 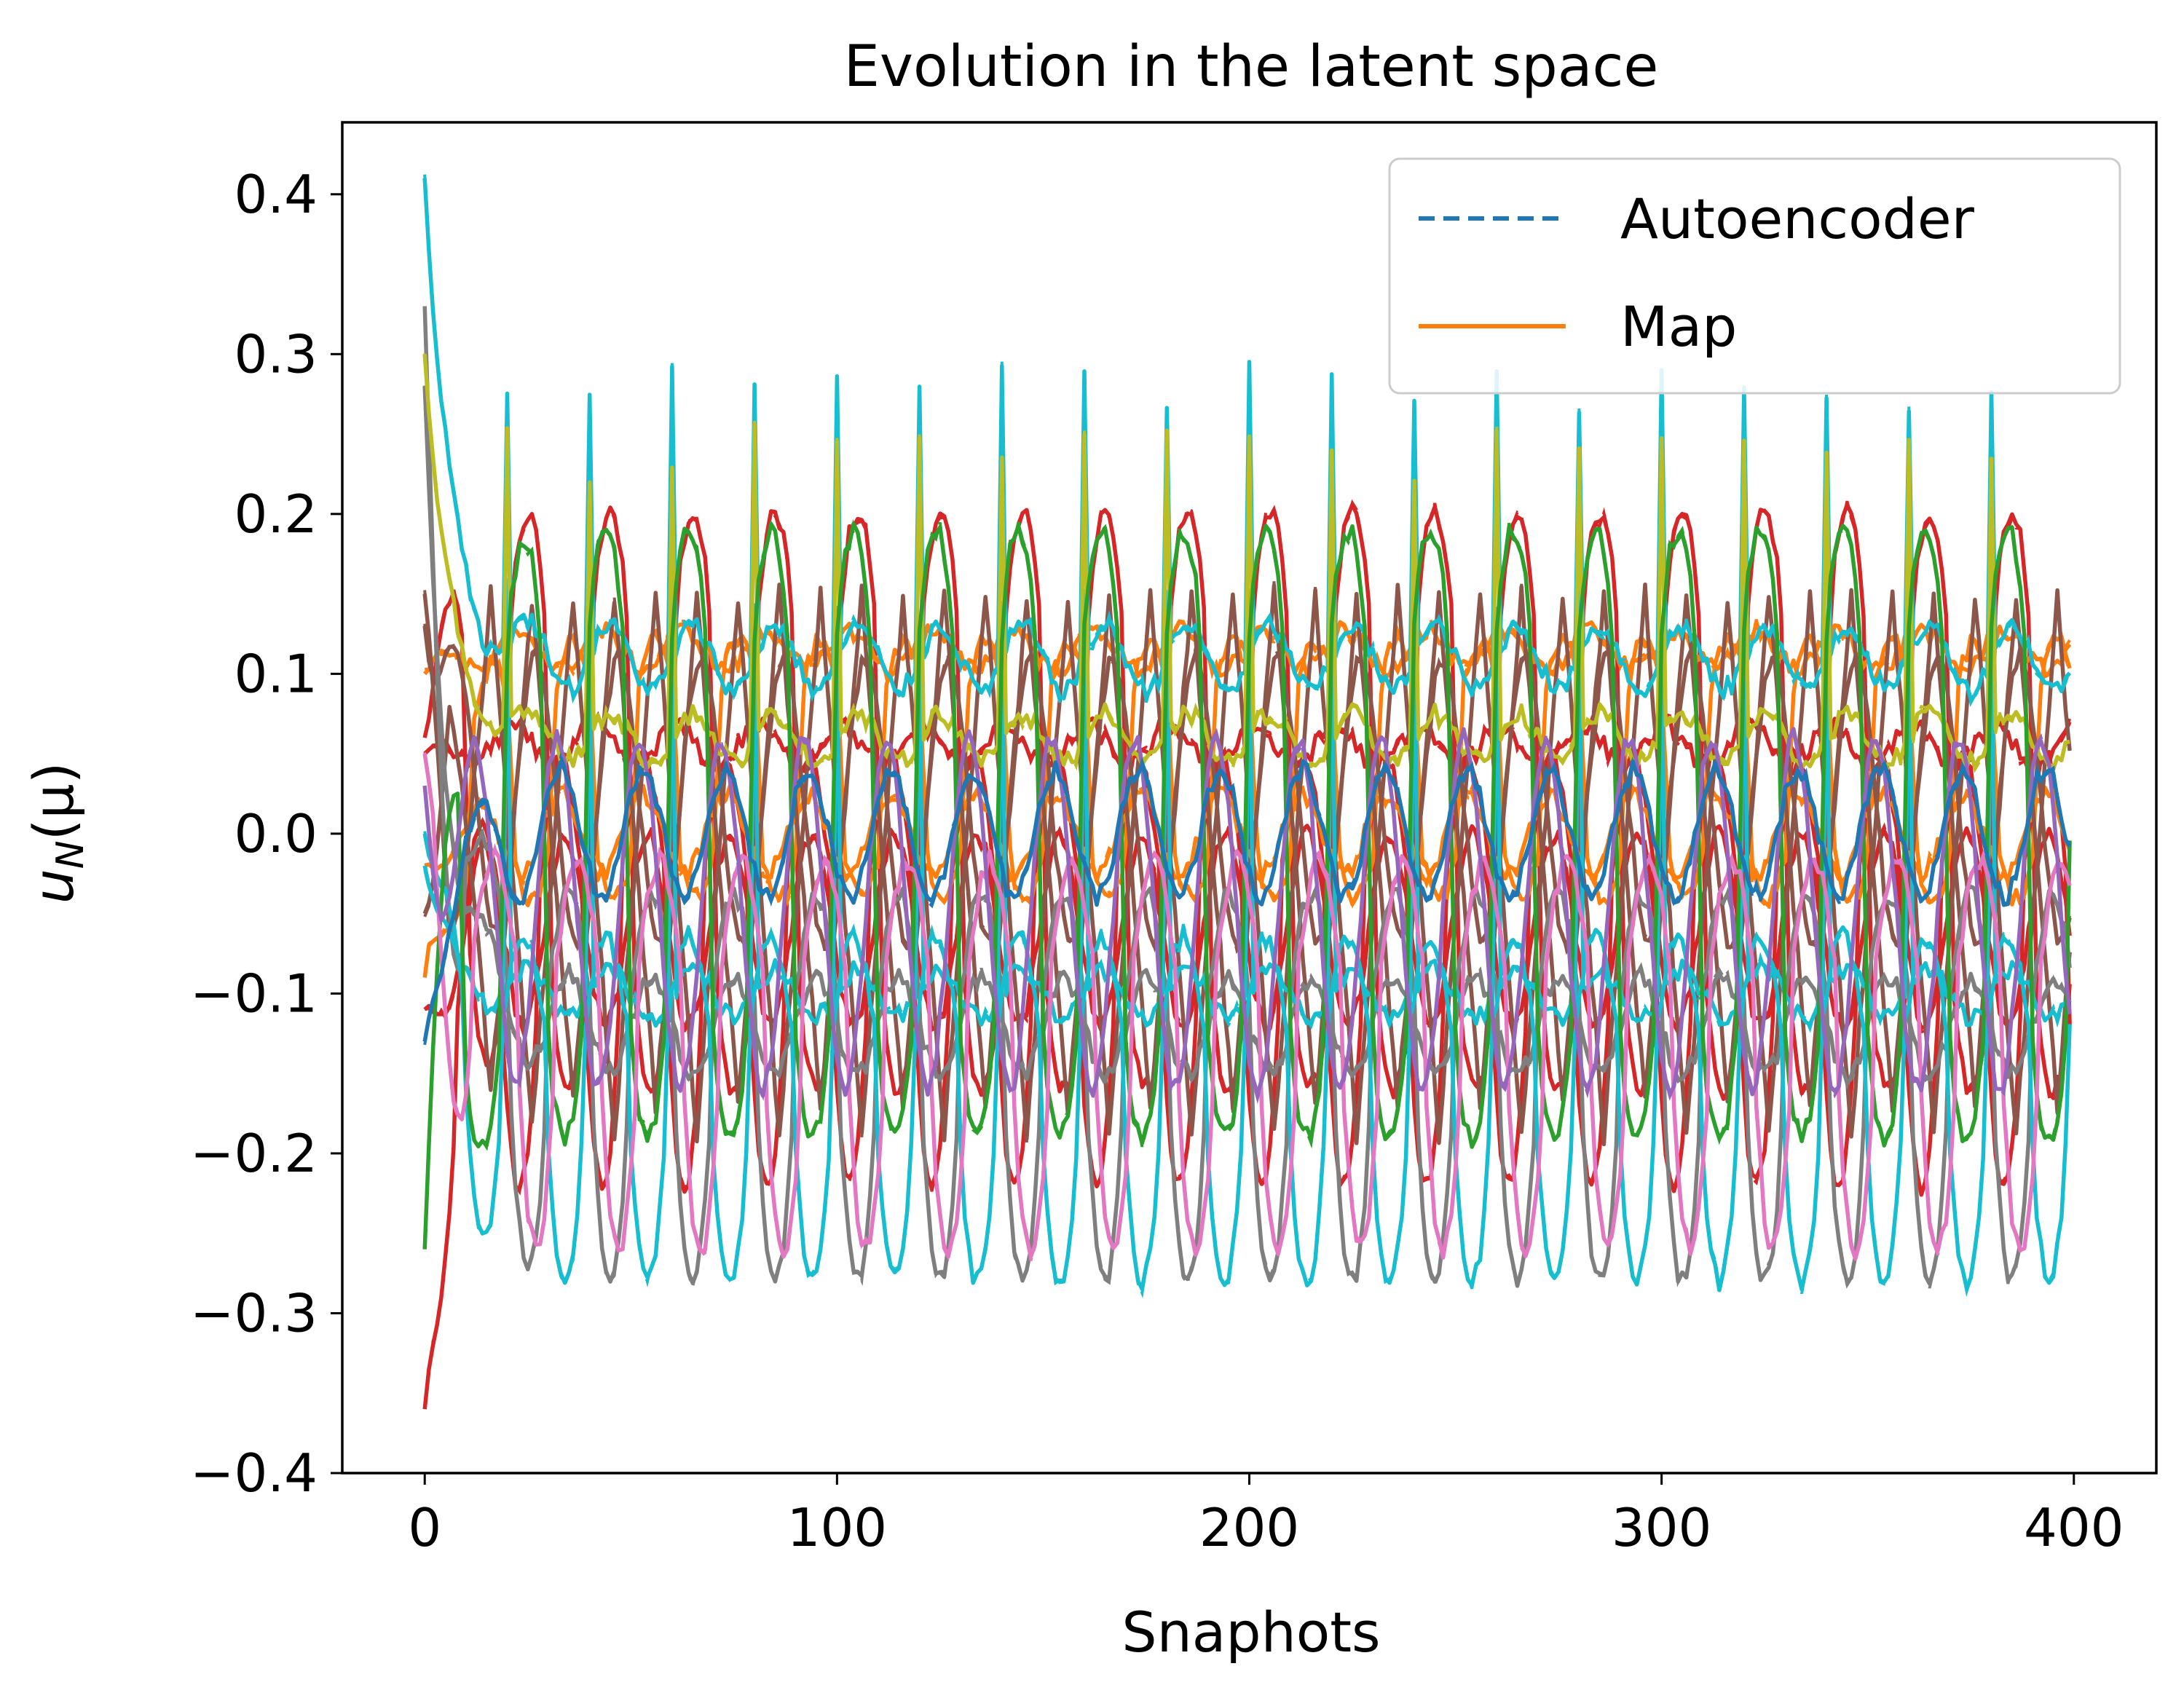 I want to click on y-tick-label: 0.1, so click(x=276, y=673).